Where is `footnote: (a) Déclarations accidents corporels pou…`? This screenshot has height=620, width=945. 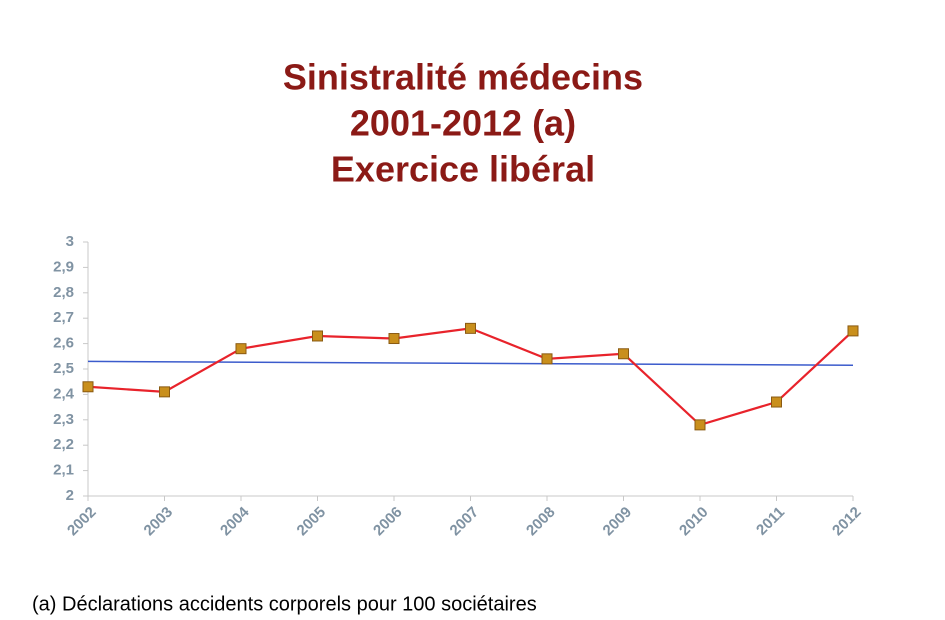
footnote: (a) Déclarations accidents corporels pou… is located at coordinates (284, 604).